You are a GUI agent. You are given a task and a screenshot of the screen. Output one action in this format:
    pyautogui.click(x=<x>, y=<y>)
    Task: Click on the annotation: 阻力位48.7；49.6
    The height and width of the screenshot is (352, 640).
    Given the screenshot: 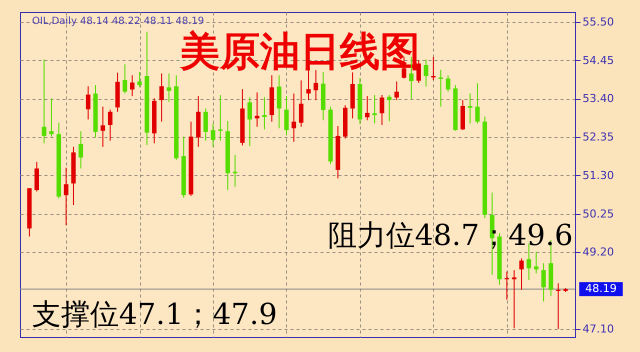 What is the action you would take?
    pyautogui.click(x=450, y=235)
    